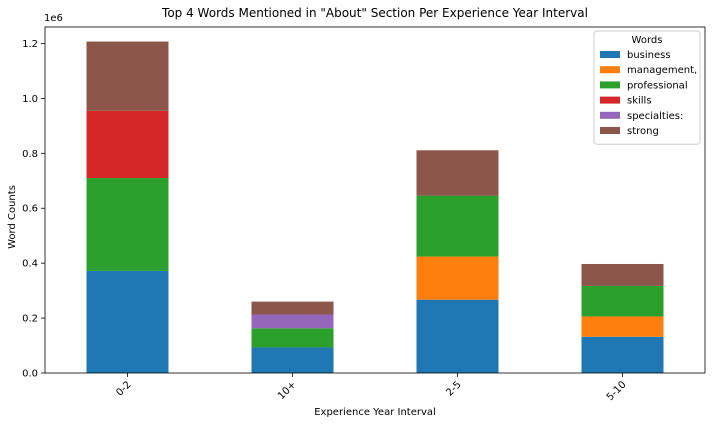  I want to click on bar-5-10-strong, so click(622, 274).